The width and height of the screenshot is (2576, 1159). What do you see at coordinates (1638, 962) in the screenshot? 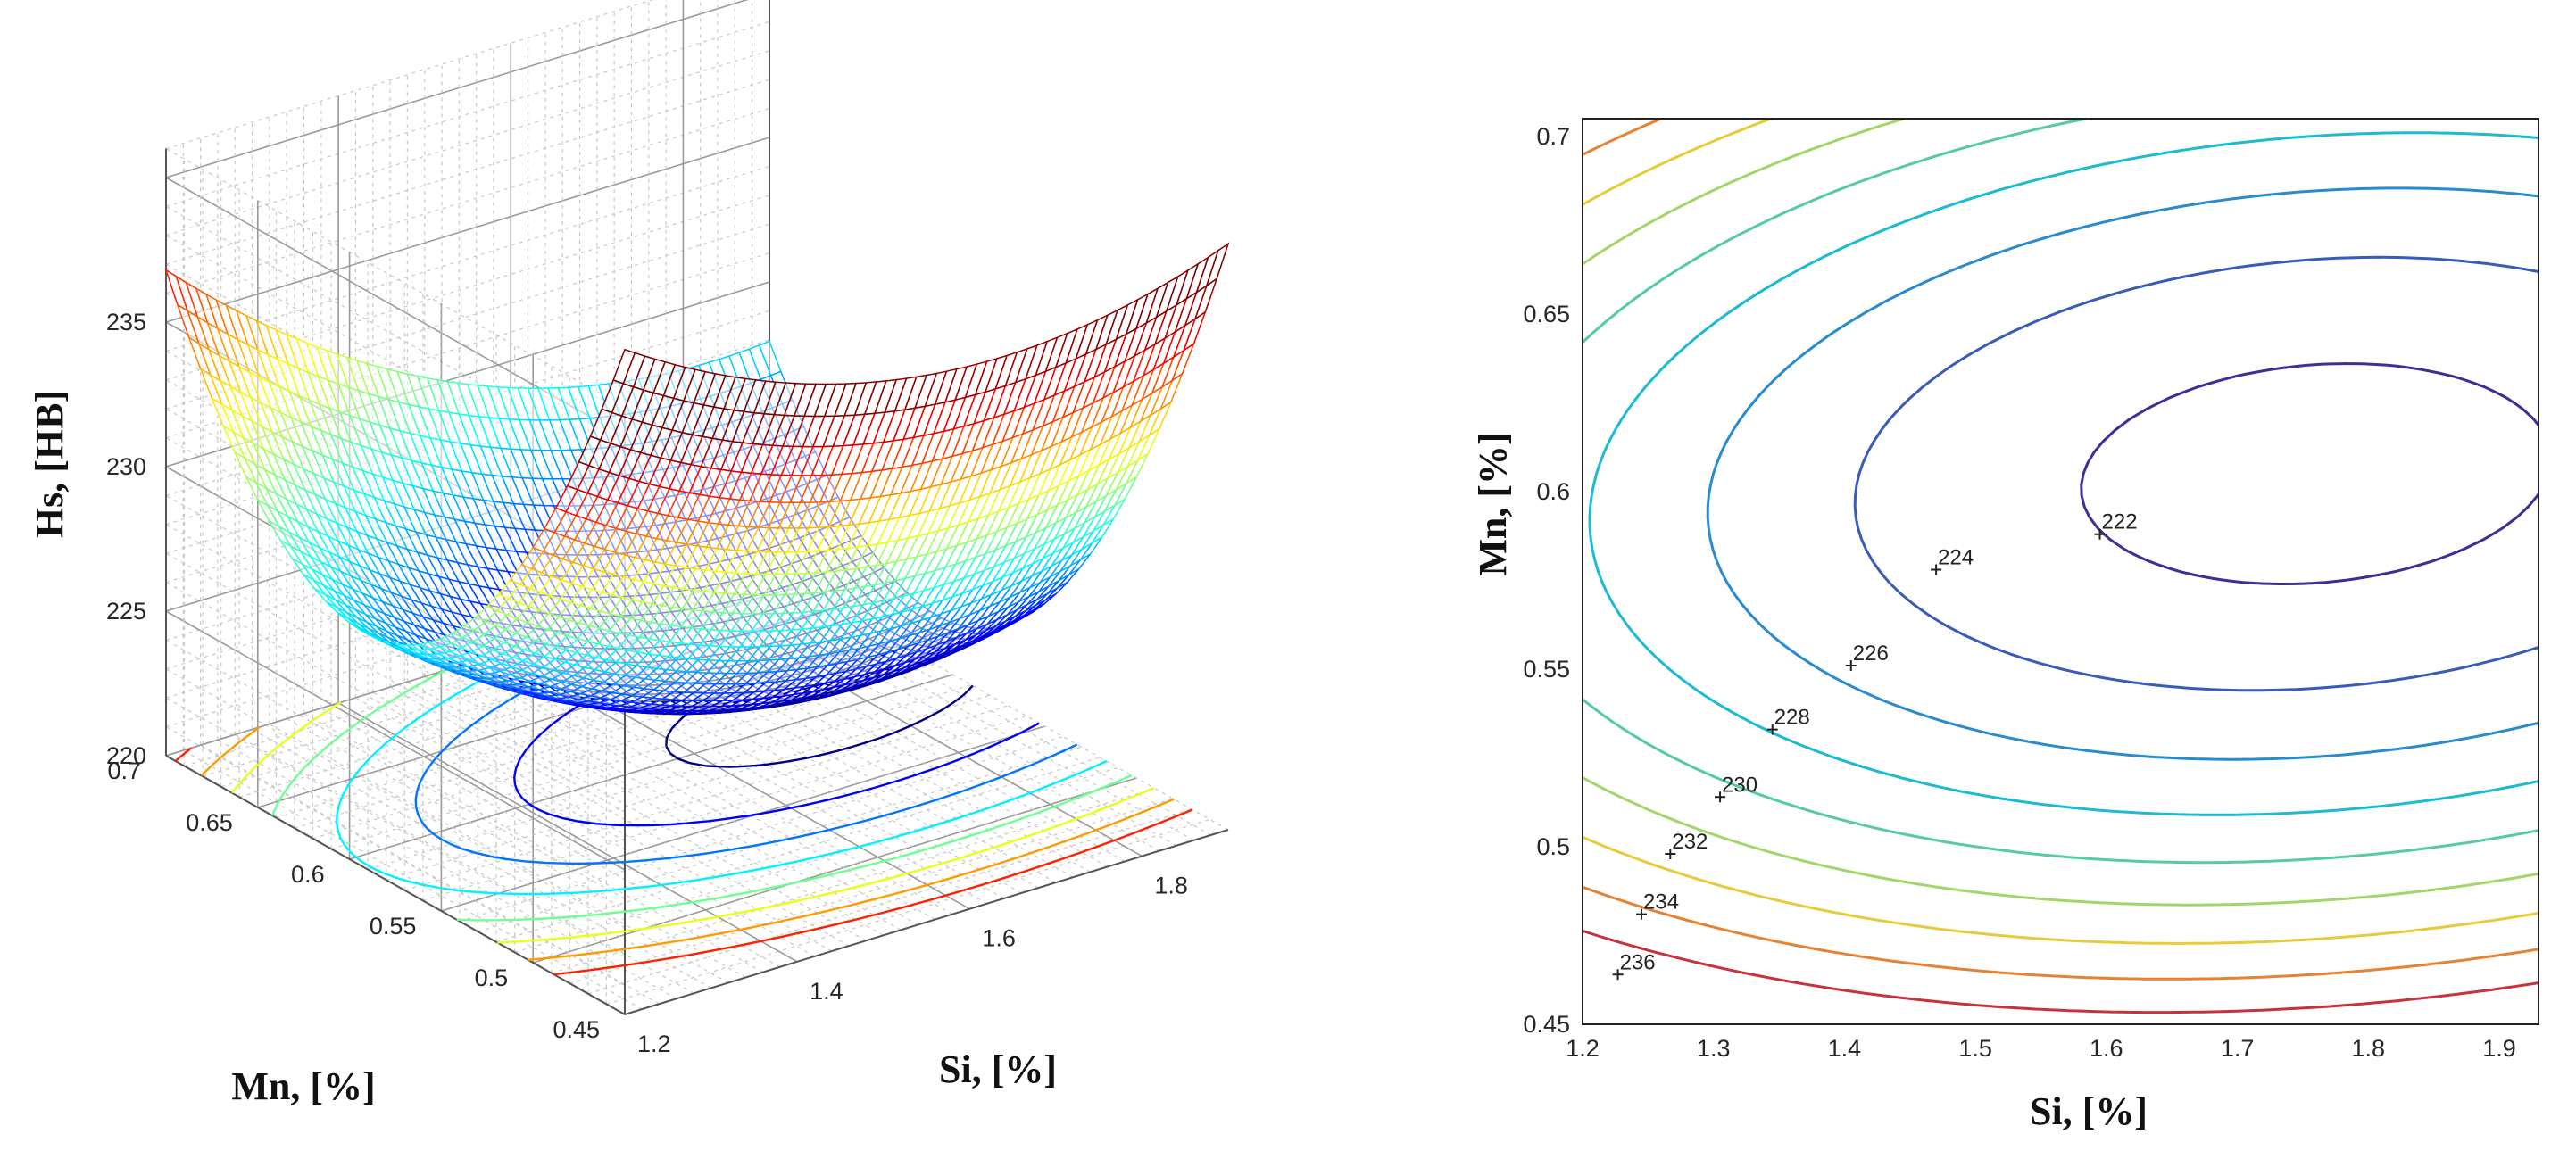
I see `contour-level-label: 236` at bounding box center [1638, 962].